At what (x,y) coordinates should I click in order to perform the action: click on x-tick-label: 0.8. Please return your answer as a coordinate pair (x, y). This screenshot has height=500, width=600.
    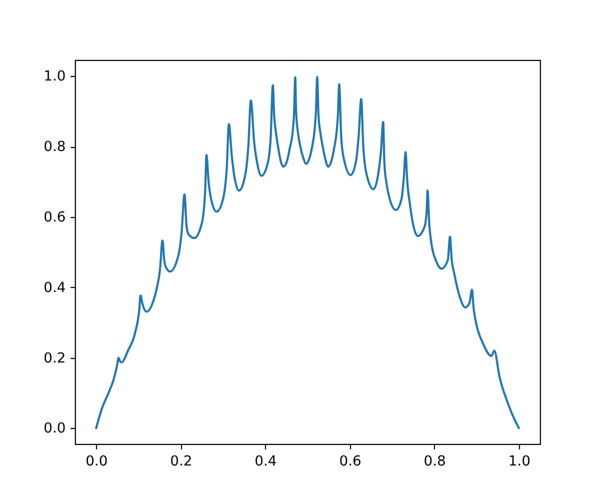
    Looking at the image, I should click on (435, 461).